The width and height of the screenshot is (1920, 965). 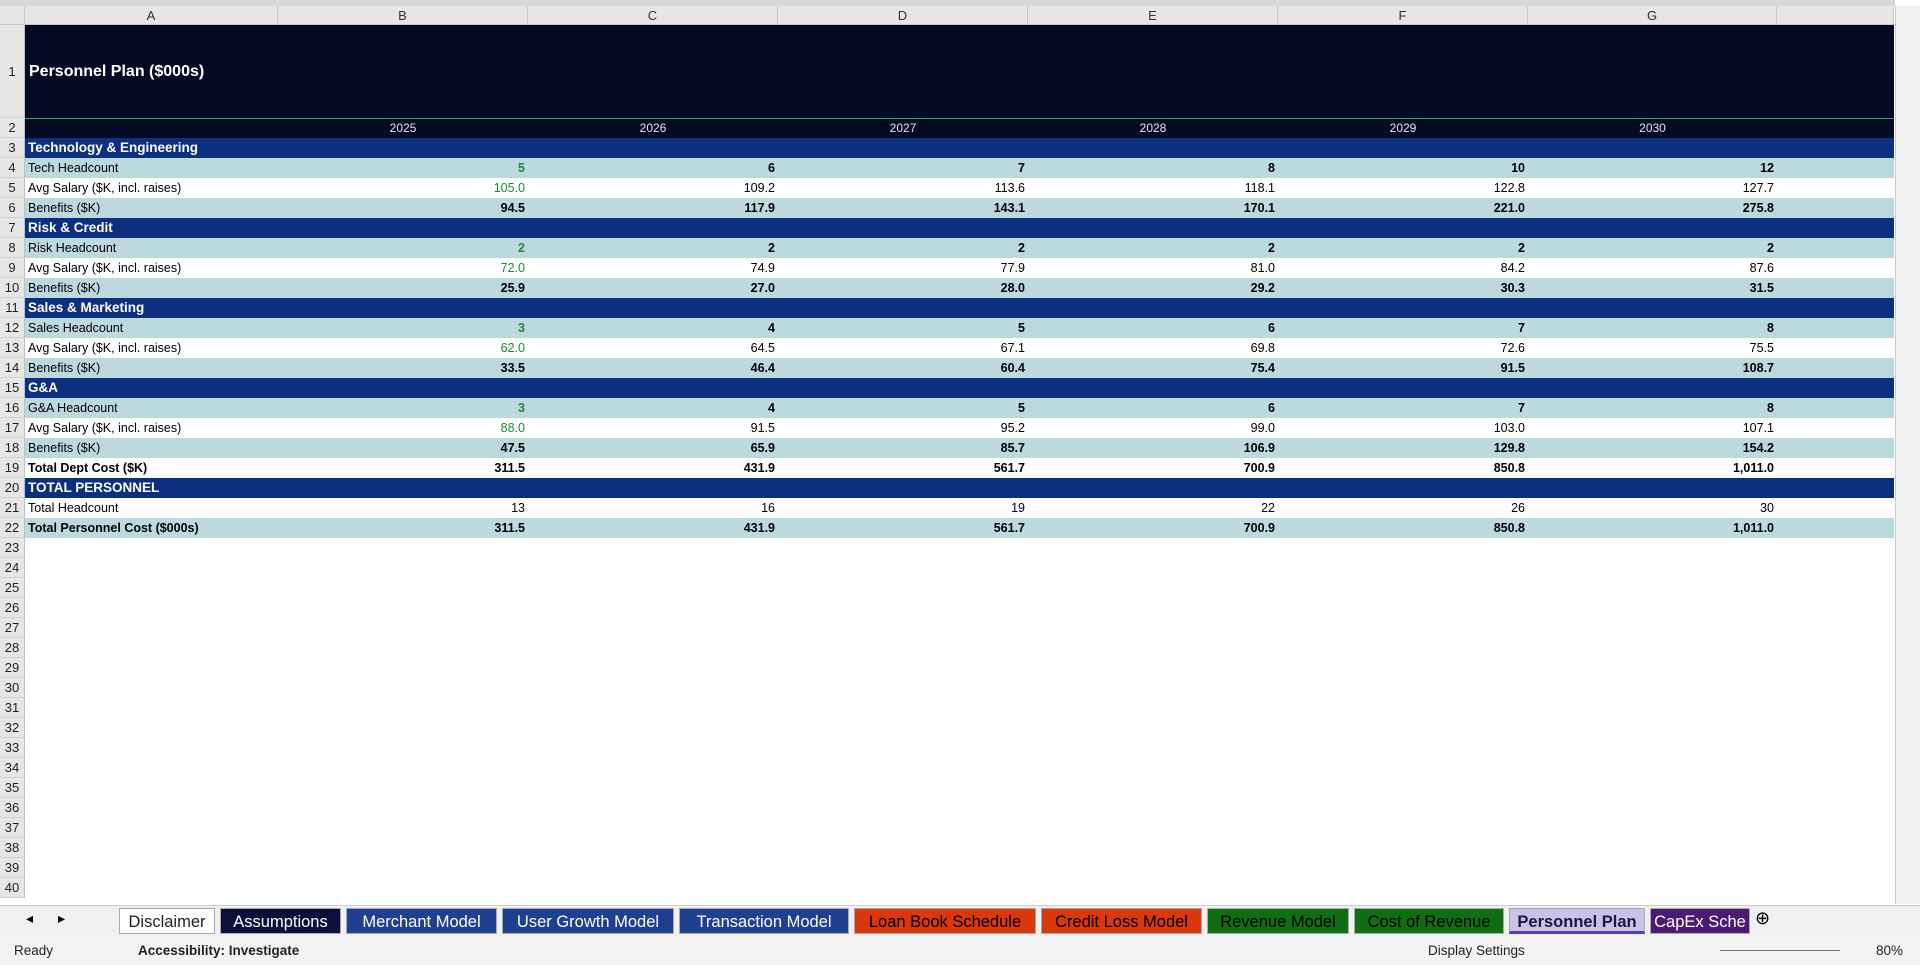 What do you see at coordinates (1012, 288) in the screenshot?
I see `value-cell: 28.0` at bounding box center [1012, 288].